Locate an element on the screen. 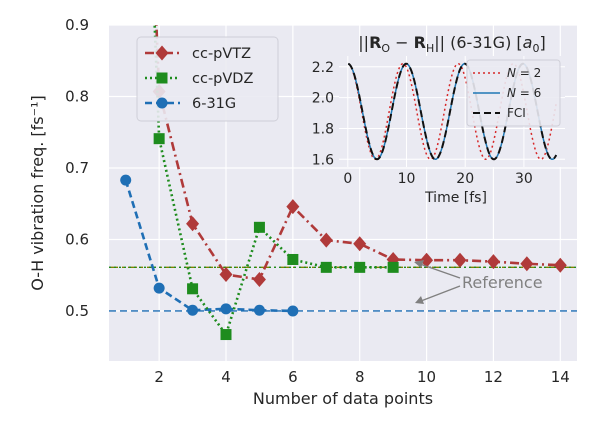 Image resolution: width=599 pixels, height=433 pixels. inset-x-tick-label: 0 is located at coordinates (347, 179).